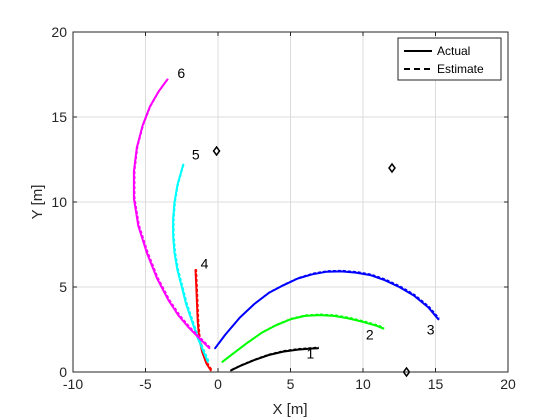 This screenshot has width=560, height=420. I want to click on legend-box, so click(449, 59).